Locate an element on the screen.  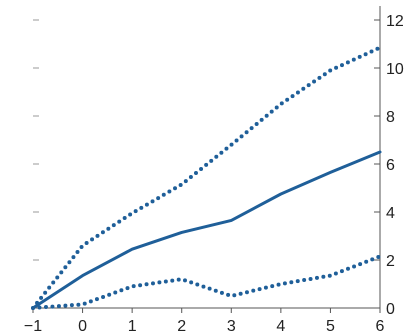
x-axis: −1 0 1 2 3 4 5 6 is located at coordinates (204, 321).